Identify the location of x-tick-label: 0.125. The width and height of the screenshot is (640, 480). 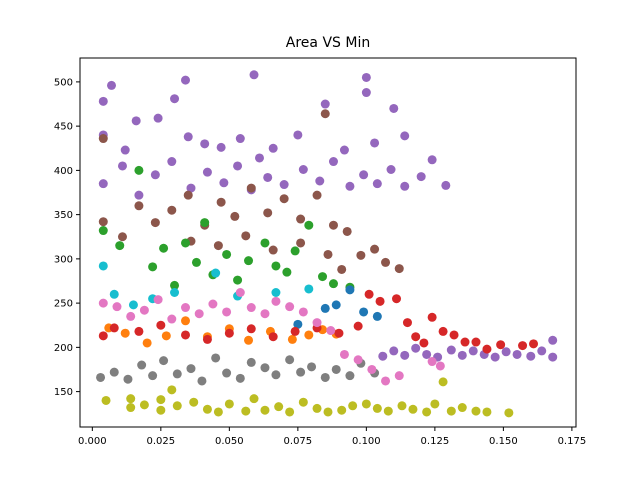
(435, 441).